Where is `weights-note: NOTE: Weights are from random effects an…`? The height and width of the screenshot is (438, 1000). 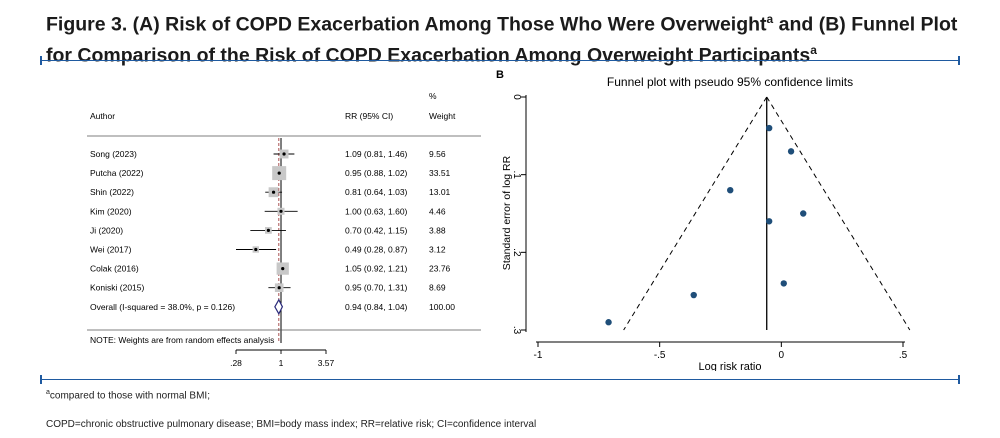
weights-note: NOTE: Weights are from random effects an… is located at coordinates (182, 340).